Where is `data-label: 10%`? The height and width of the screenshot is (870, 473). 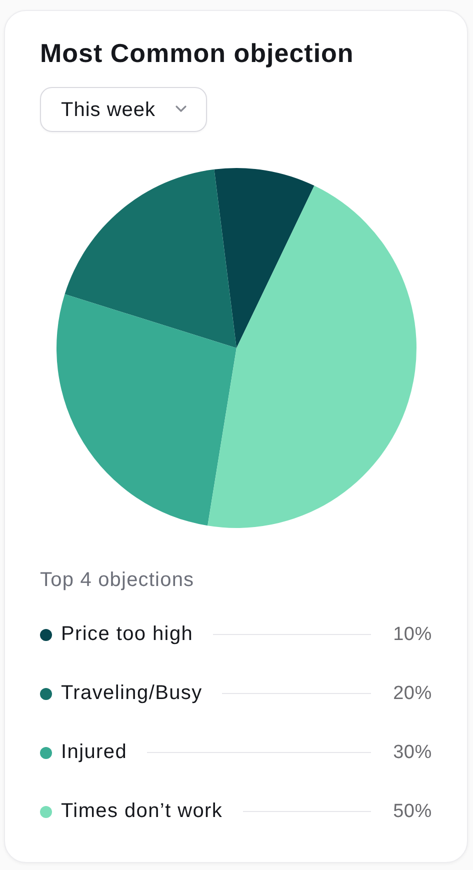
data-label: 10% is located at coordinates (412, 635).